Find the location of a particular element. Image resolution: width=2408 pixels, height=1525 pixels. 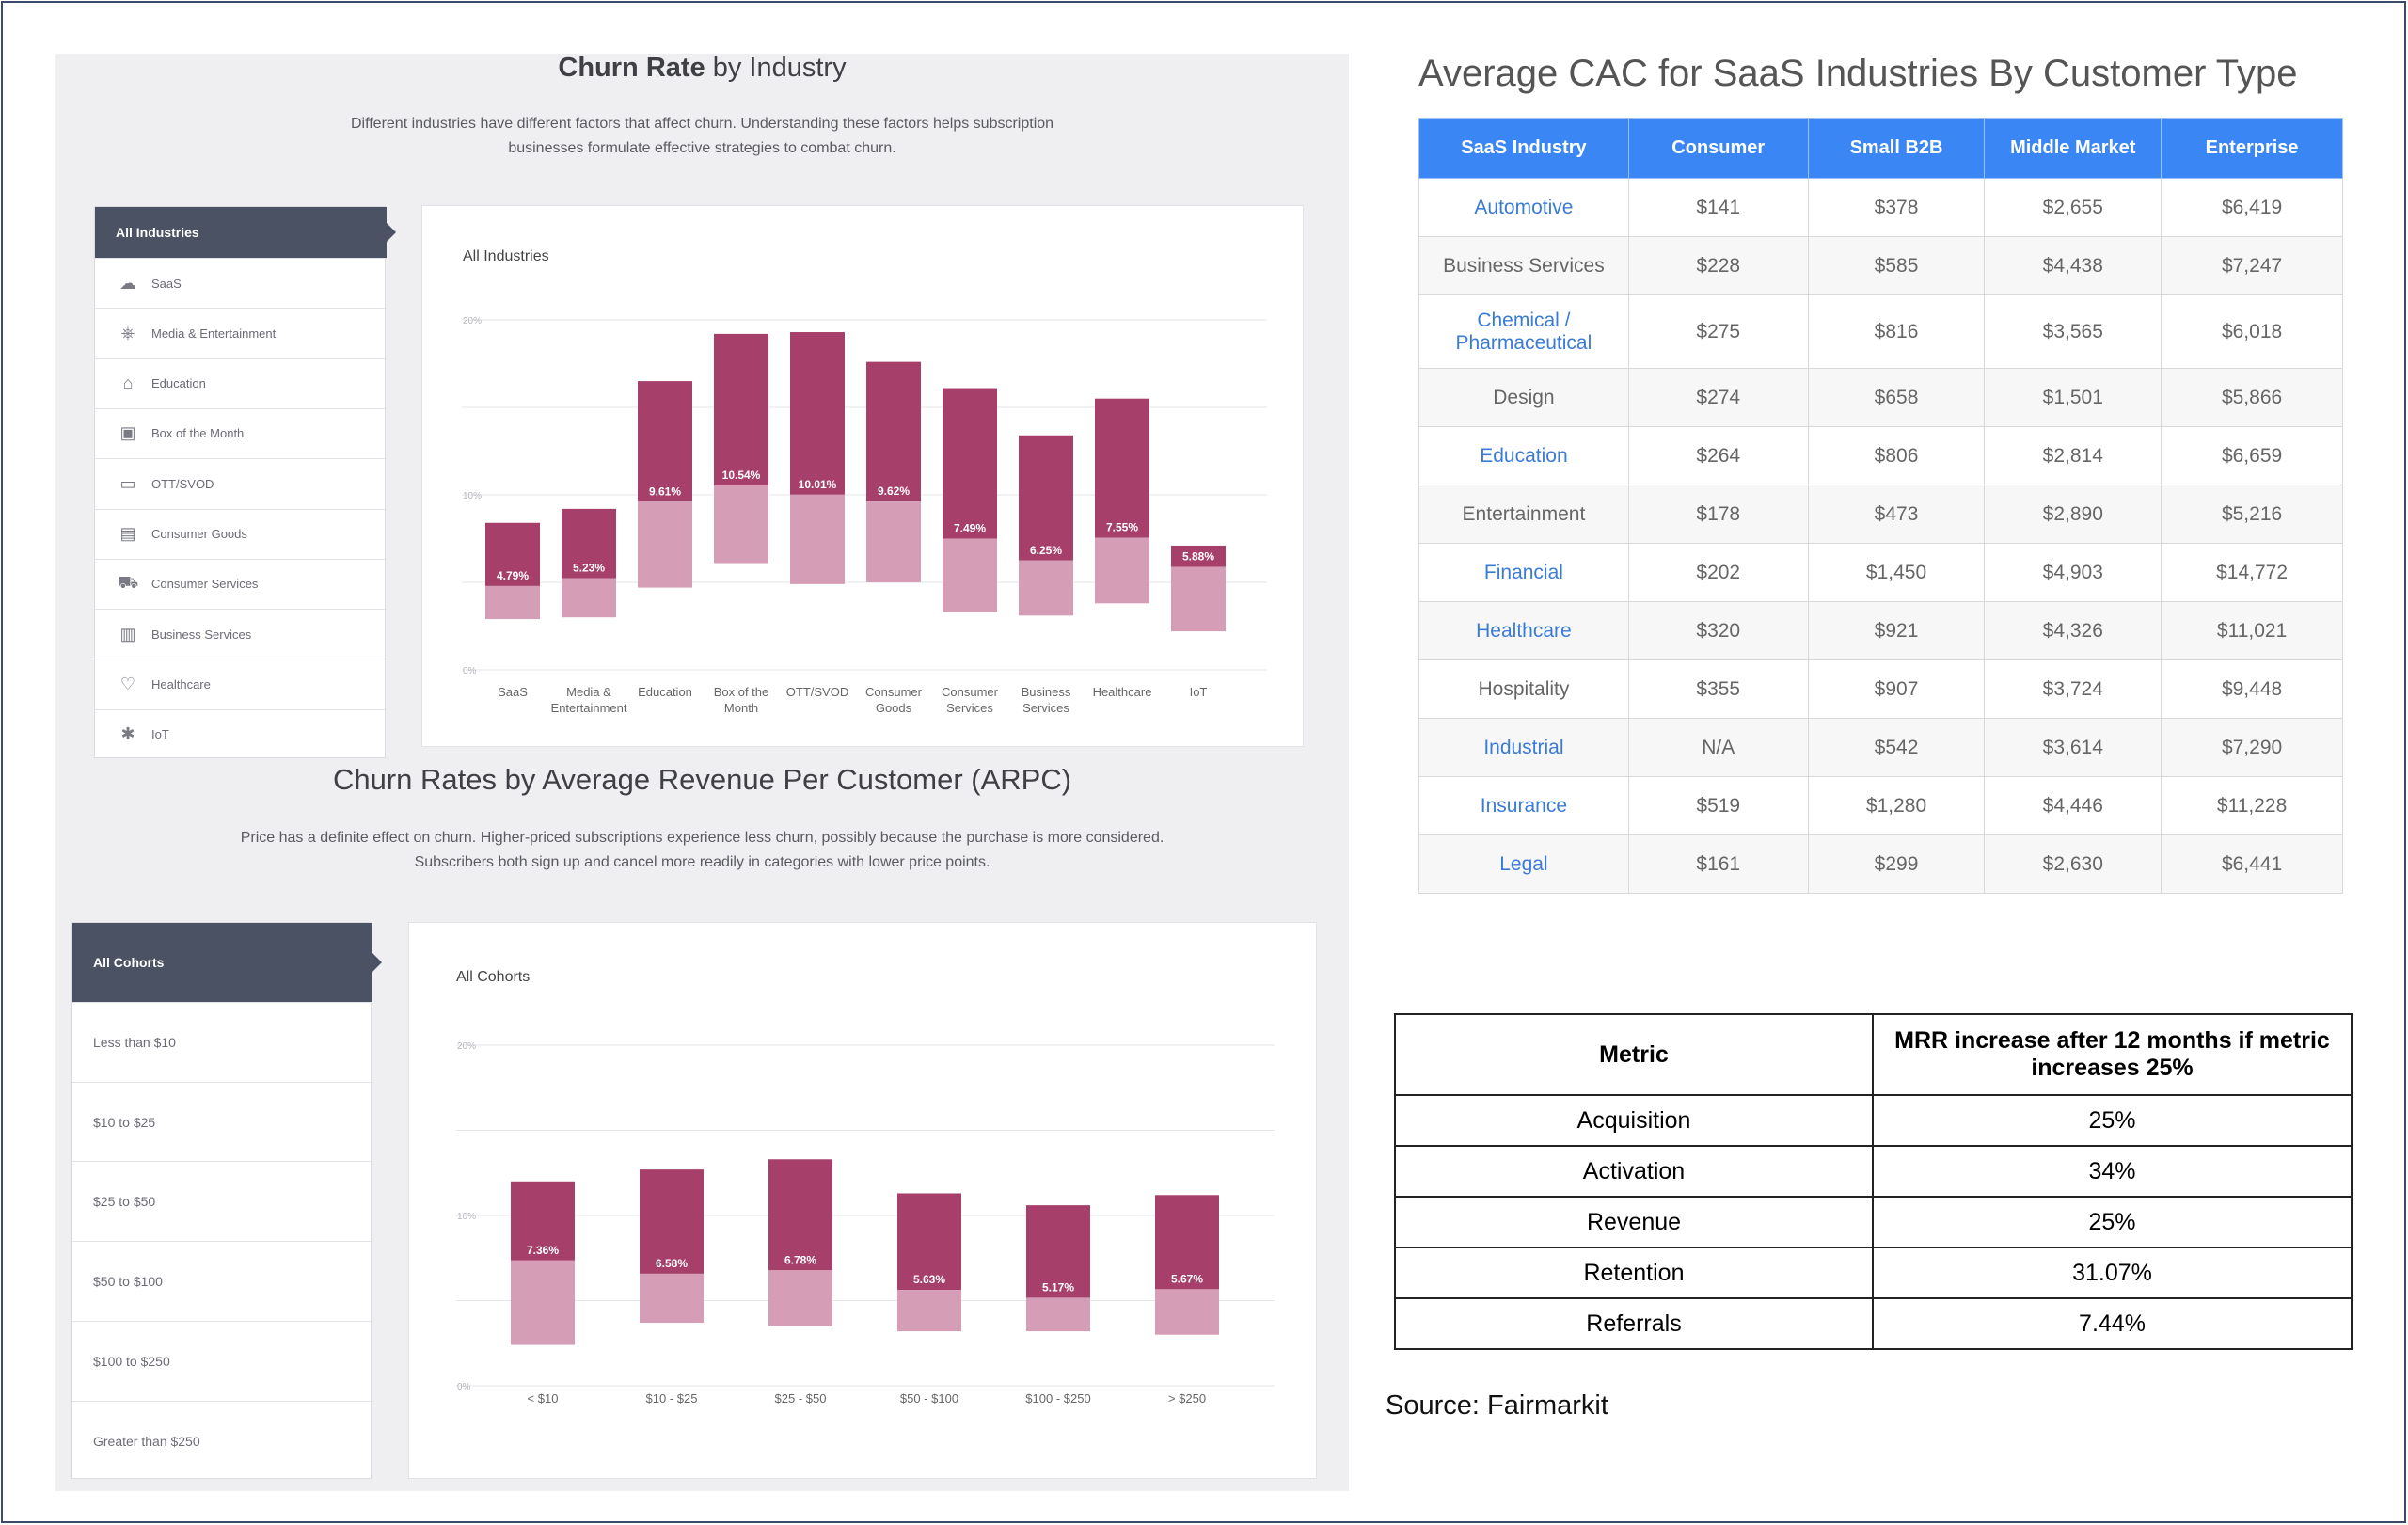

industry-cell: Insurance is located at coordinates (1524, 805).